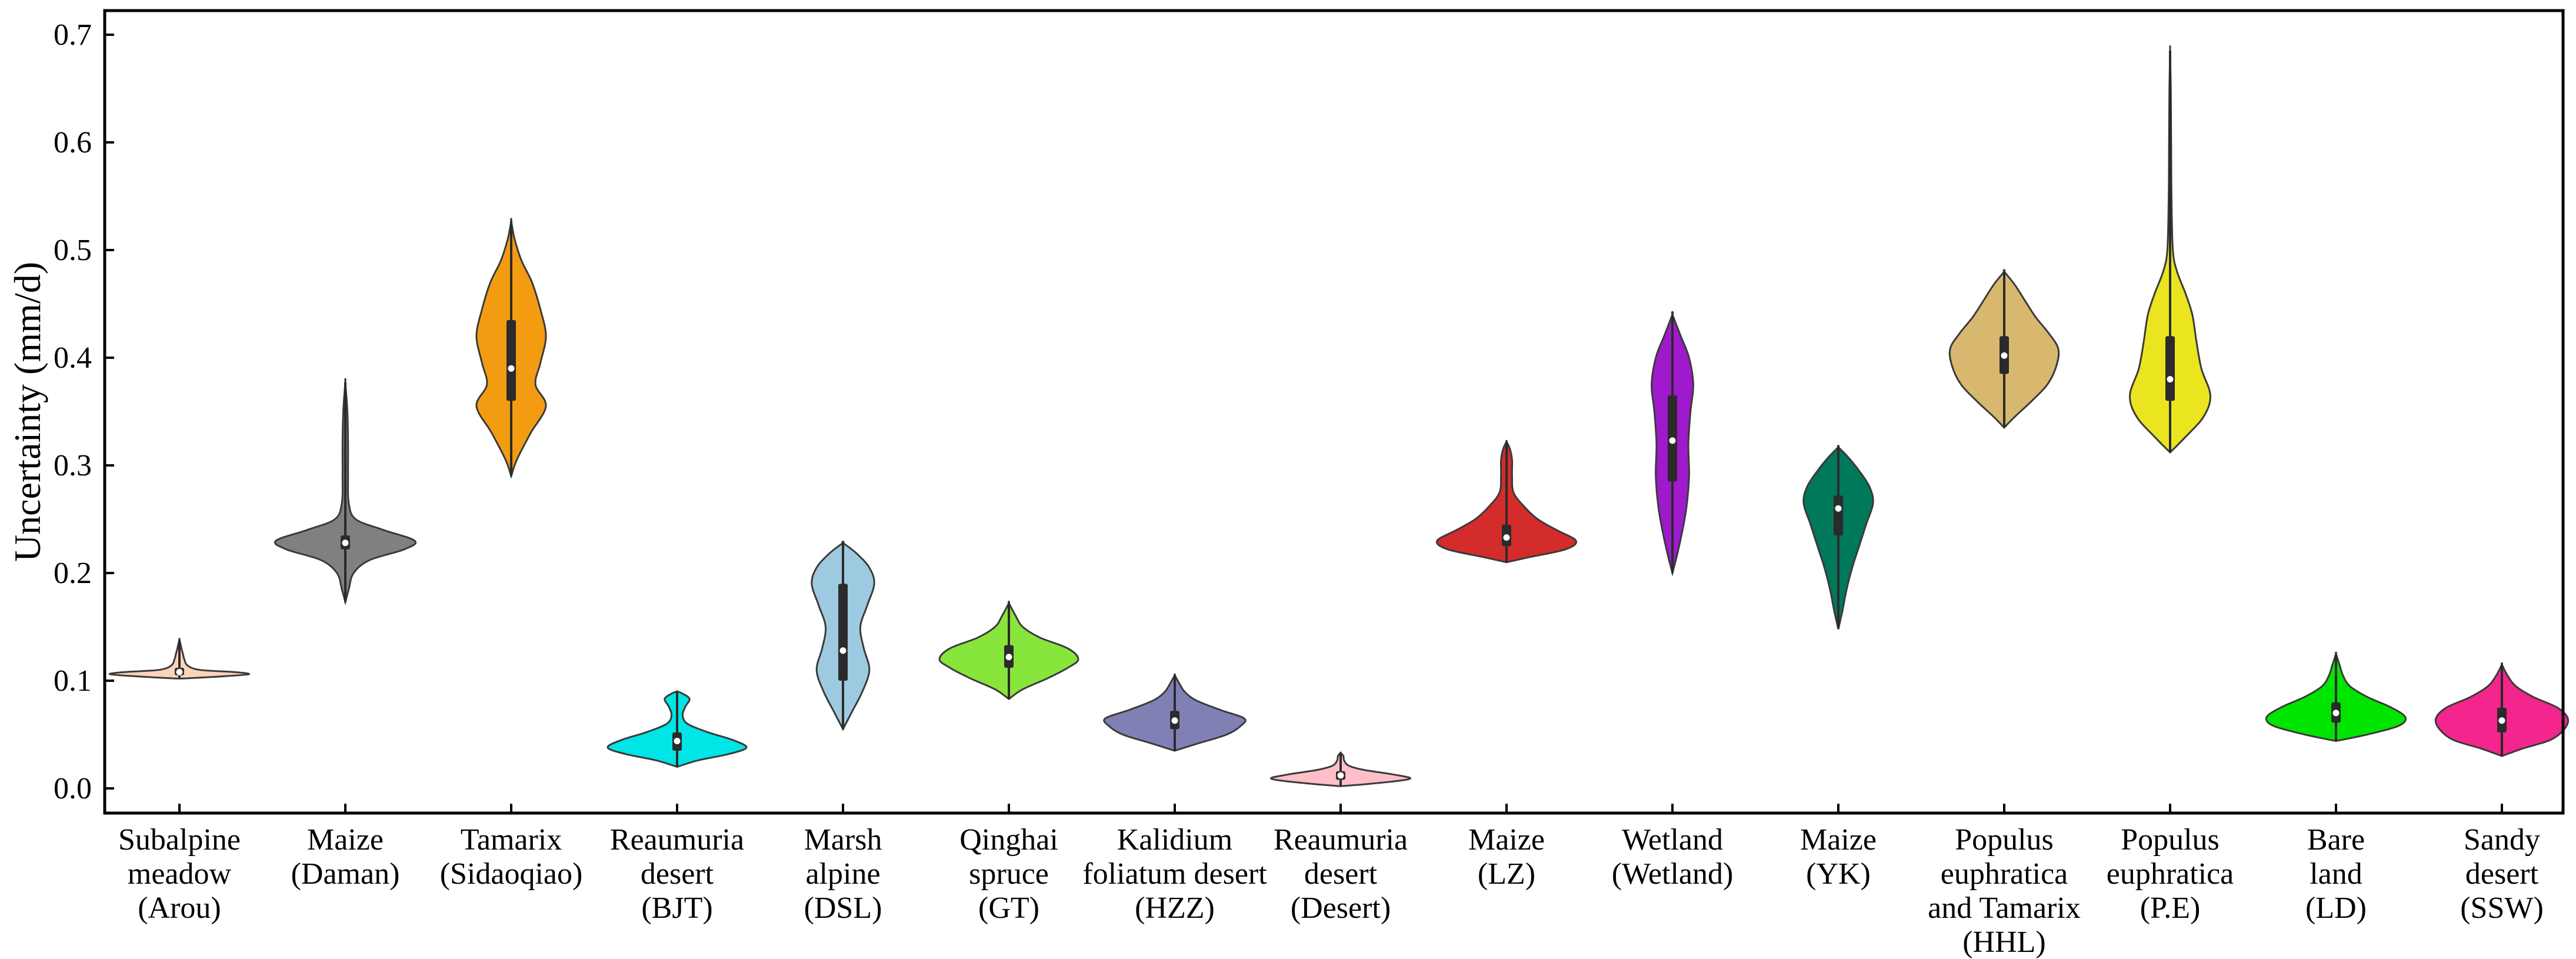 The image size is (2576, 959). I want to click on y-tick-label: 0.2, so click(73, 573).